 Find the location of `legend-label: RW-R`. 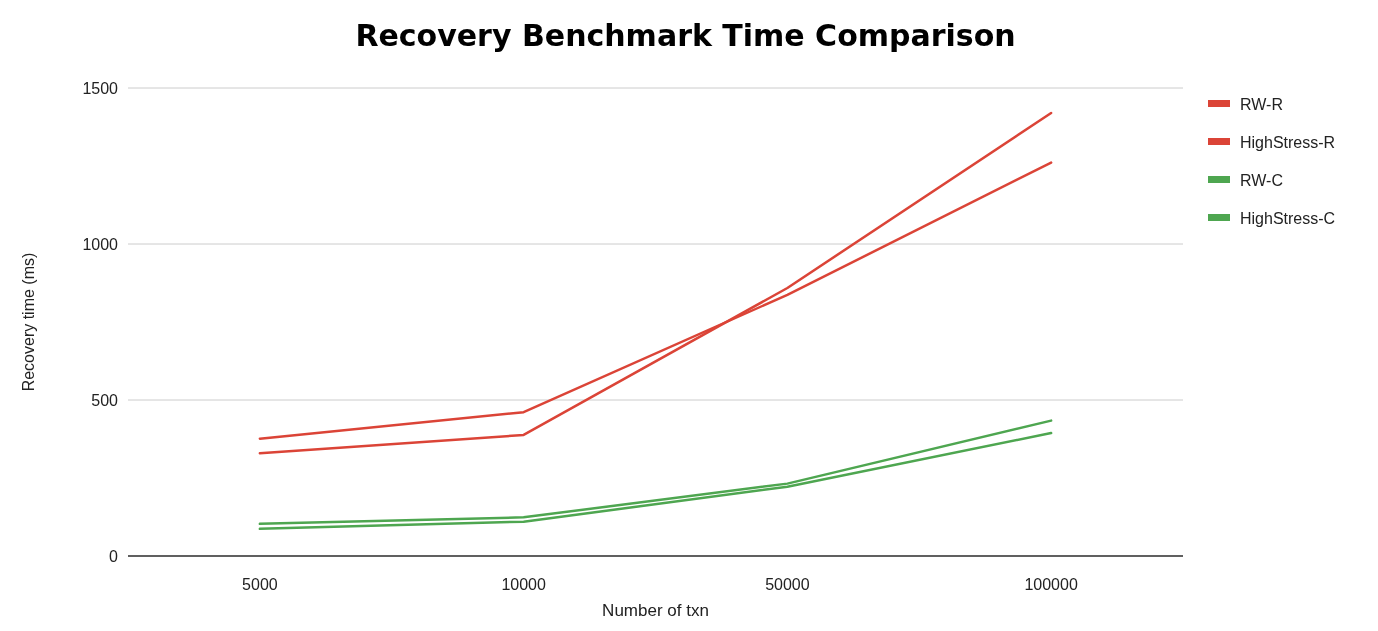

legend-label: RW-R is located at coordinates (1261, 104).